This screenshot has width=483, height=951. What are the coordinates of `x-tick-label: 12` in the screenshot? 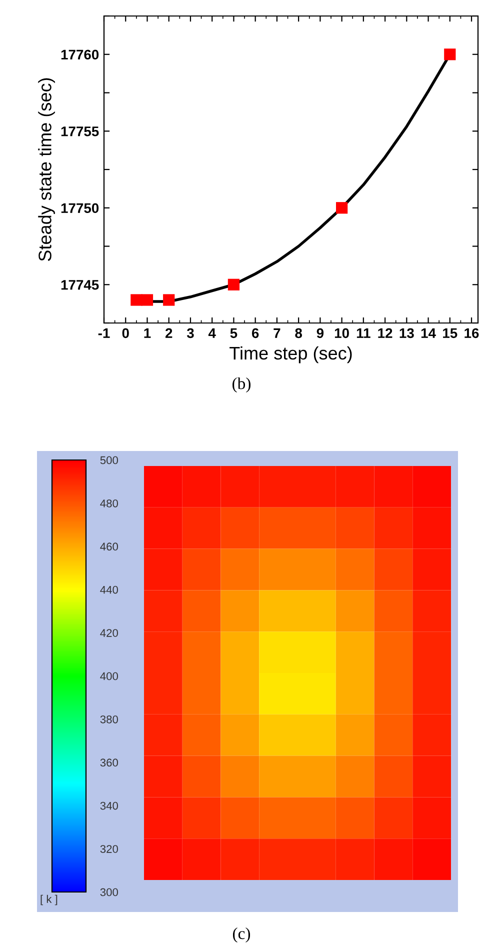 It's located at (385, 333).